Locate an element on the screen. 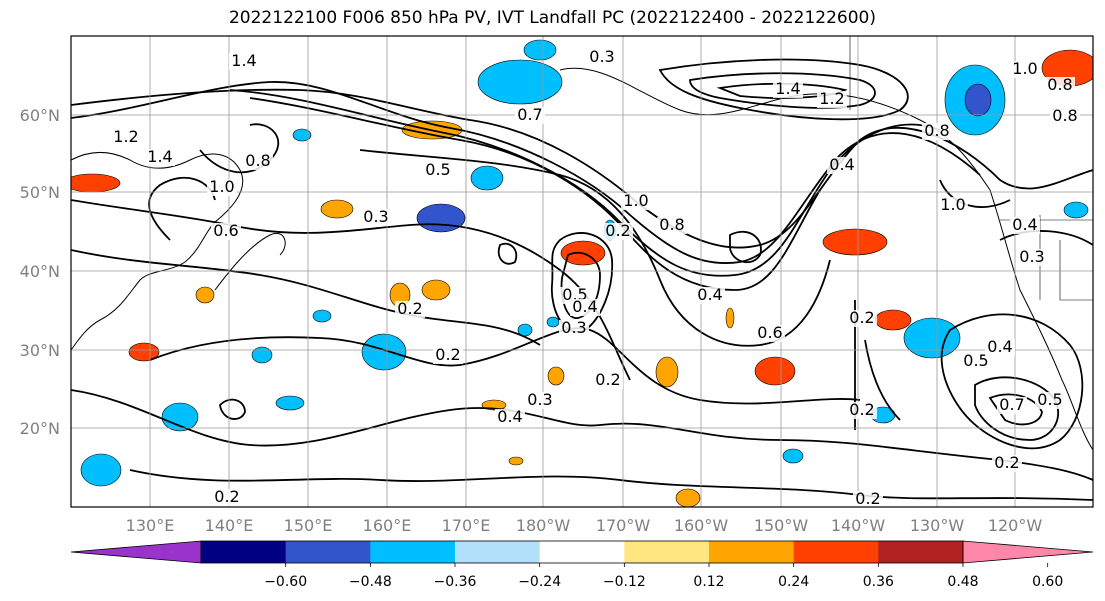 The image size is (1105, 601). coastline-asia is located at coordinates (157, 251).